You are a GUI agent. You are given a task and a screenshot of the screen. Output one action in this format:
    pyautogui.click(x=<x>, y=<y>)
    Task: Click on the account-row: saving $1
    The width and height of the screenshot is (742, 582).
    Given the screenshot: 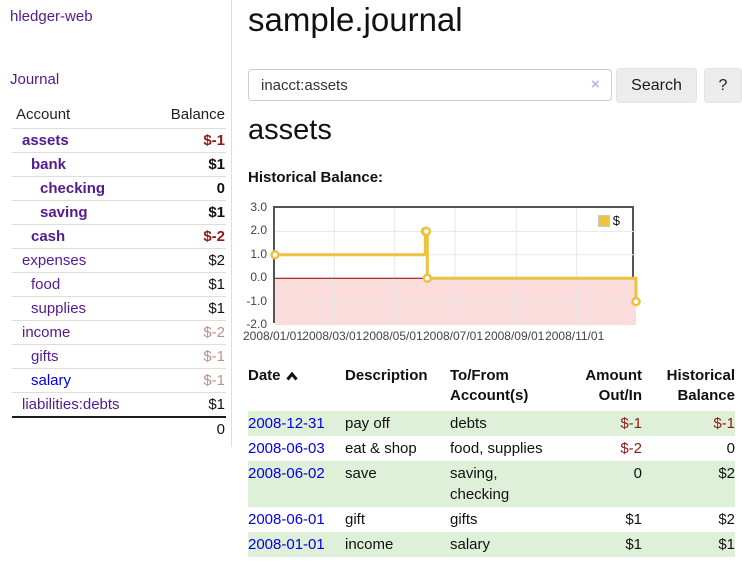 What is the action you would take?
    pyautogui.click(x=119, y=212)
    